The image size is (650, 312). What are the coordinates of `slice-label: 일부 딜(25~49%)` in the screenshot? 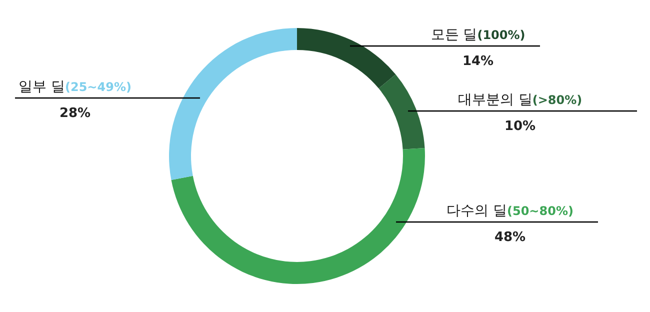 It's located at (75, 87).